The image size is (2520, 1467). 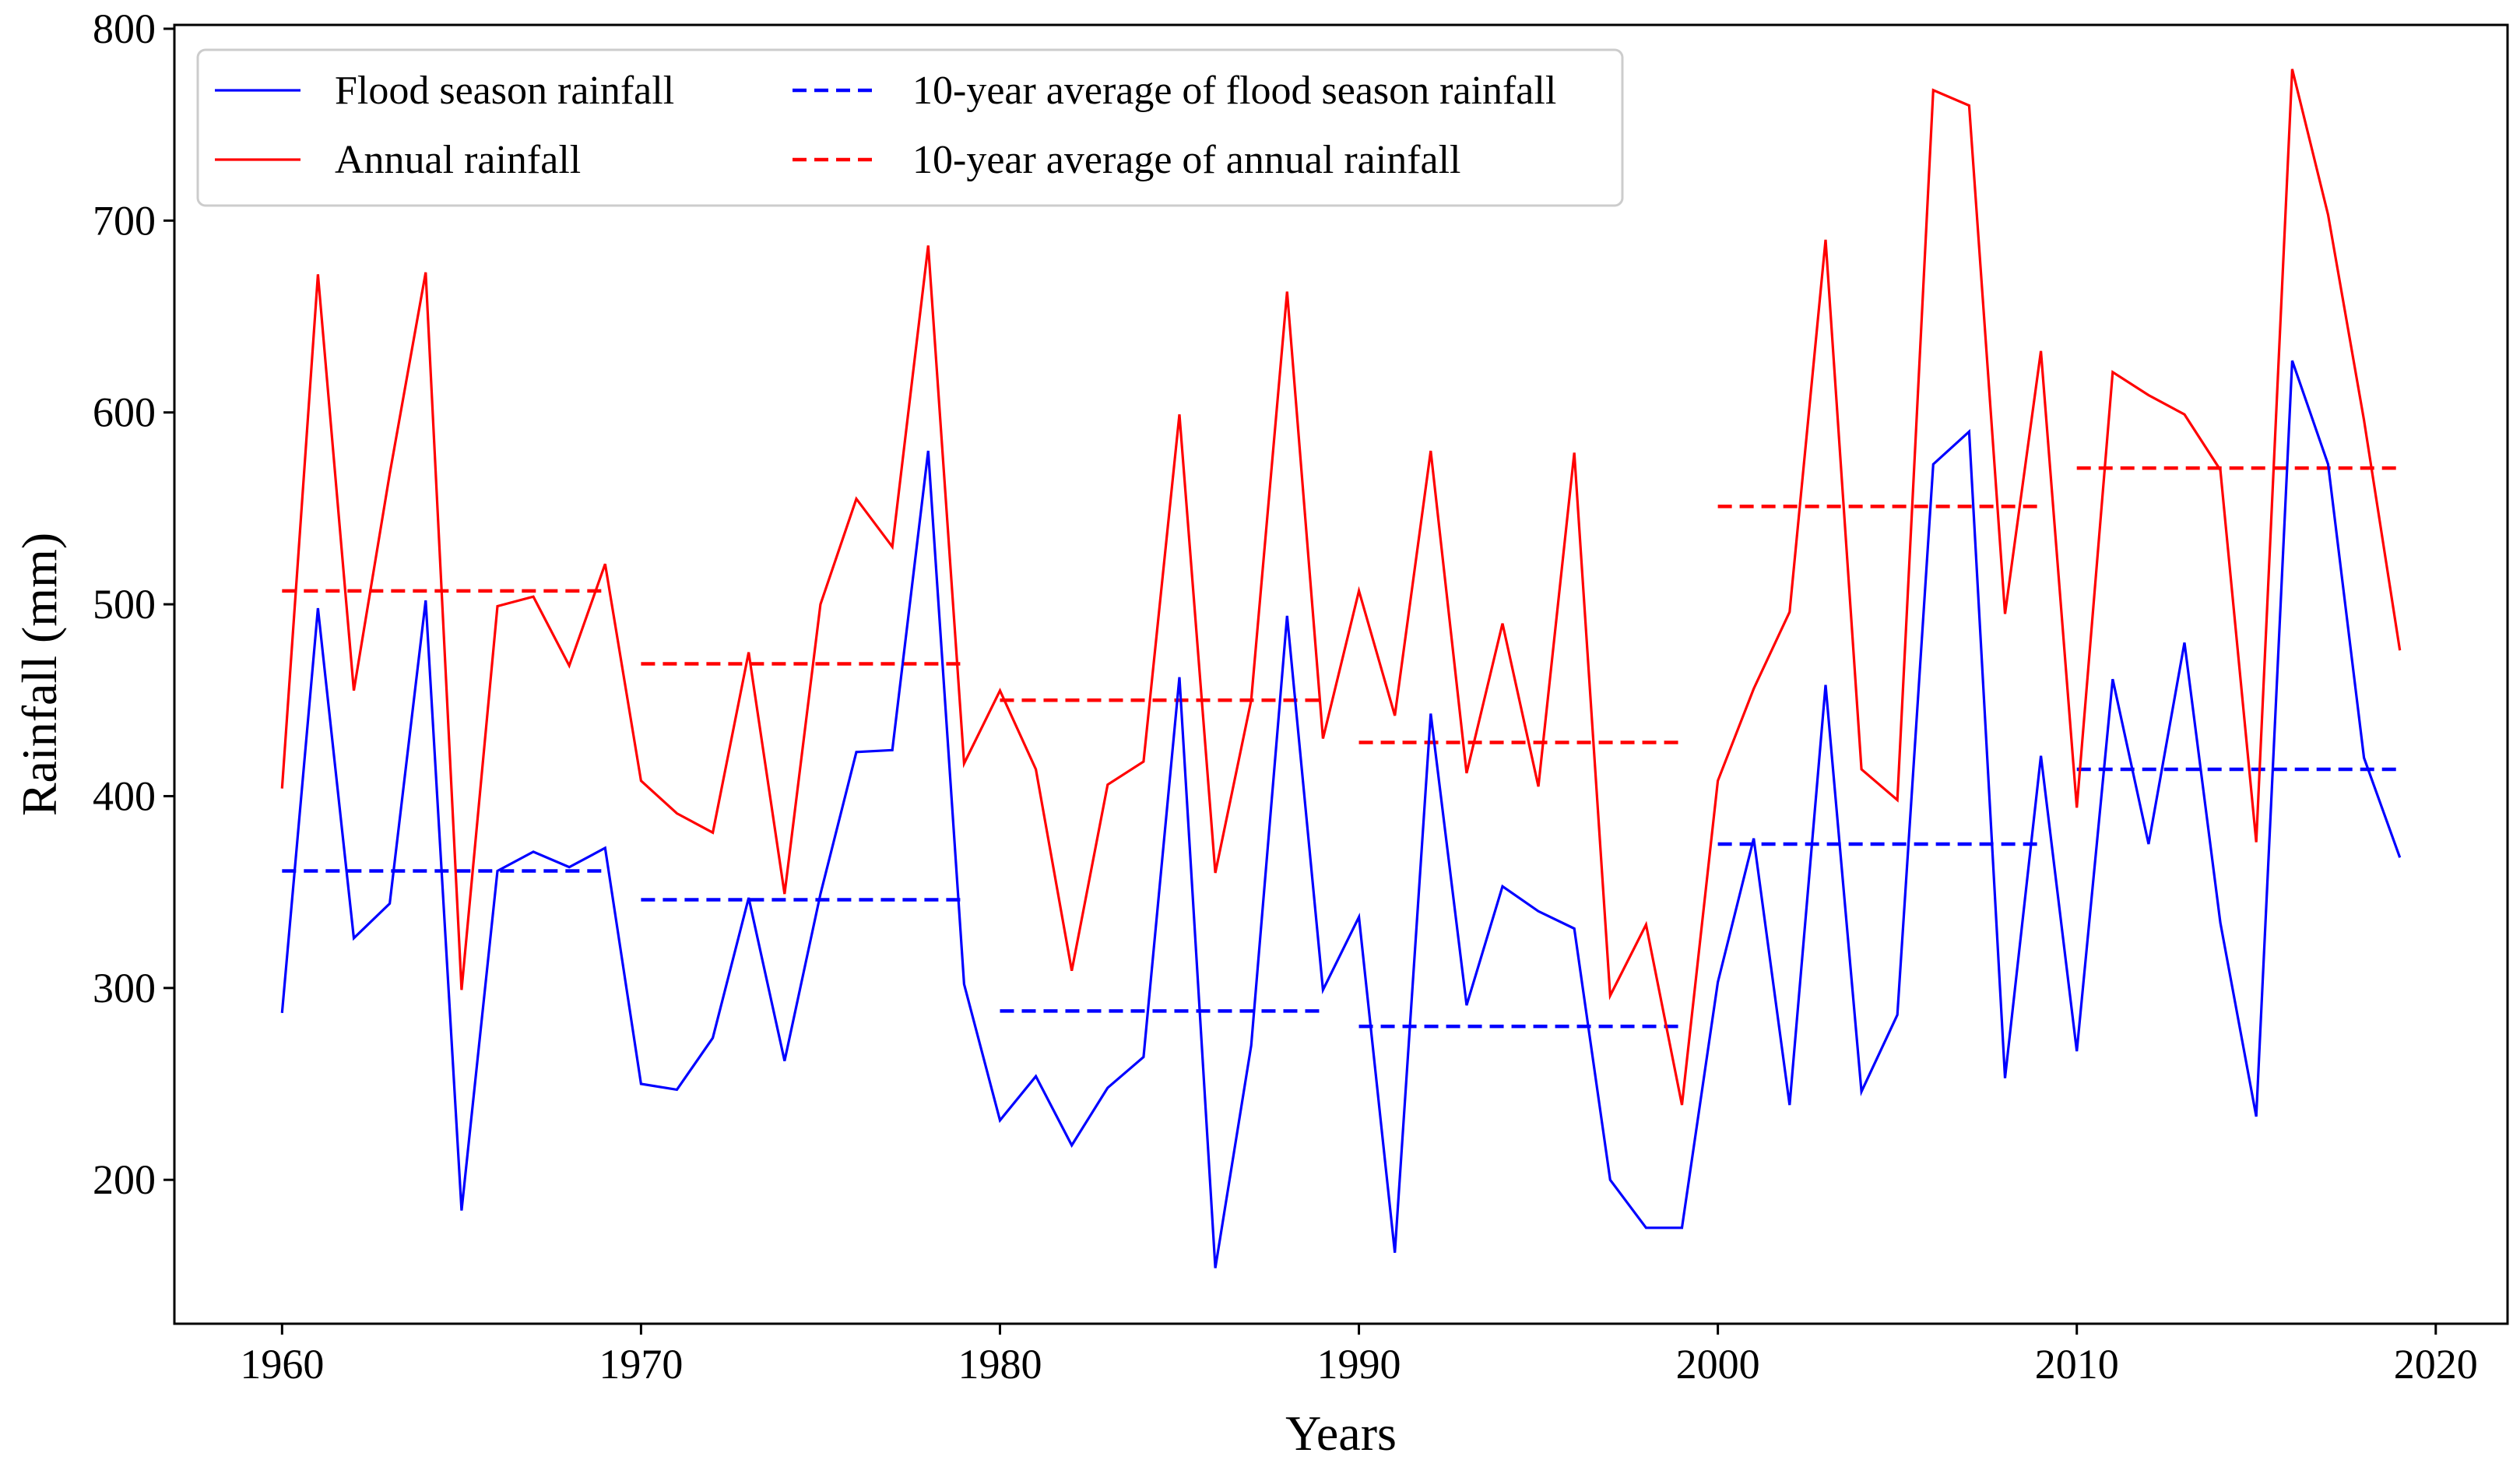 I want to click on x-tick-label: 1980, so click(x=1000, y=1364).